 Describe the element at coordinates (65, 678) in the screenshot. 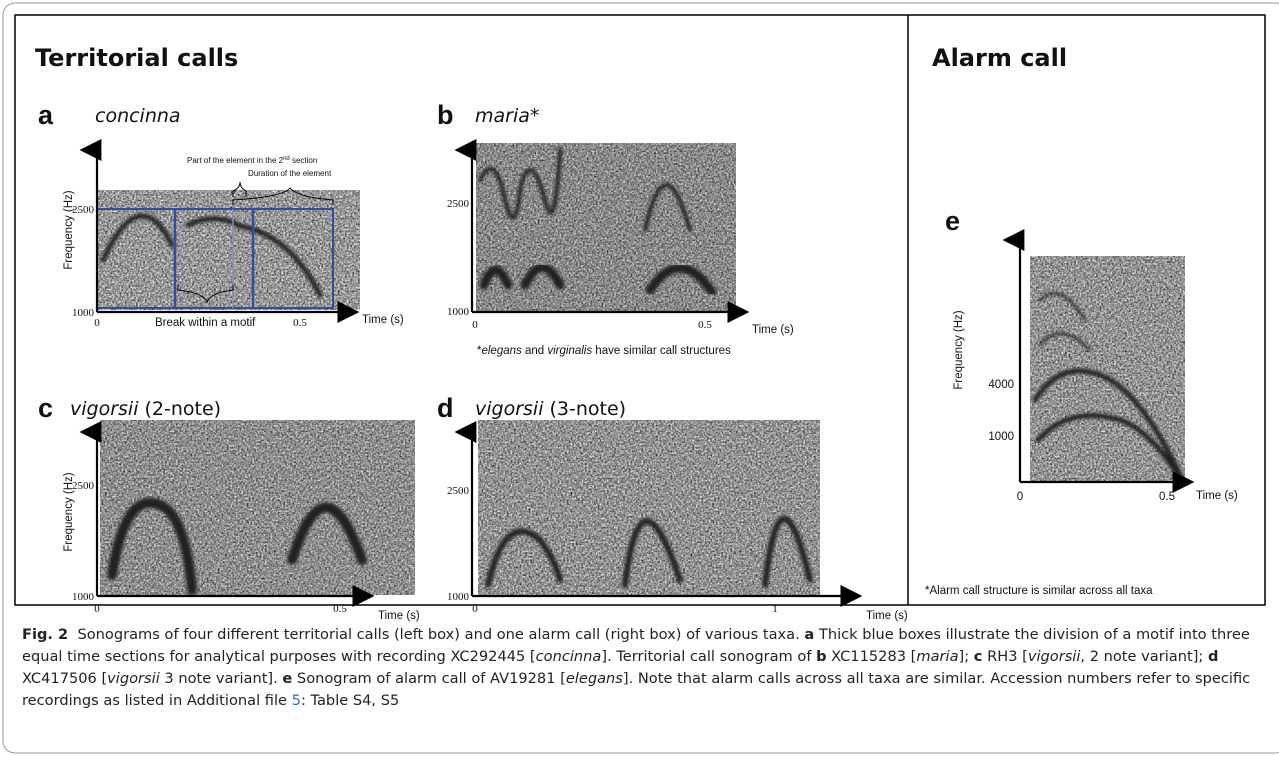

I see `caption-run: XC417506 [` at that location.